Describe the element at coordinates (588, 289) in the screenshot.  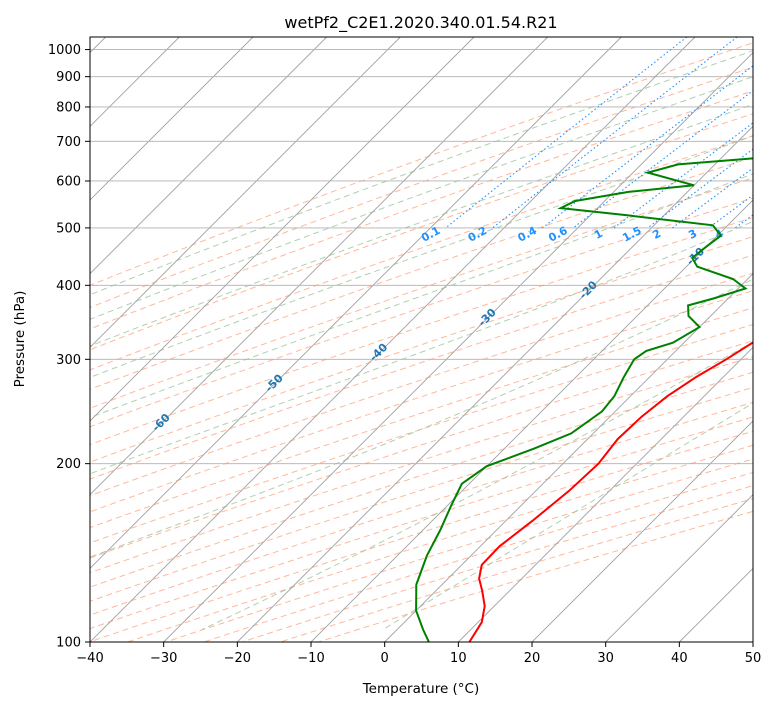
I see `dry-adiabat-label: -20` at that location.